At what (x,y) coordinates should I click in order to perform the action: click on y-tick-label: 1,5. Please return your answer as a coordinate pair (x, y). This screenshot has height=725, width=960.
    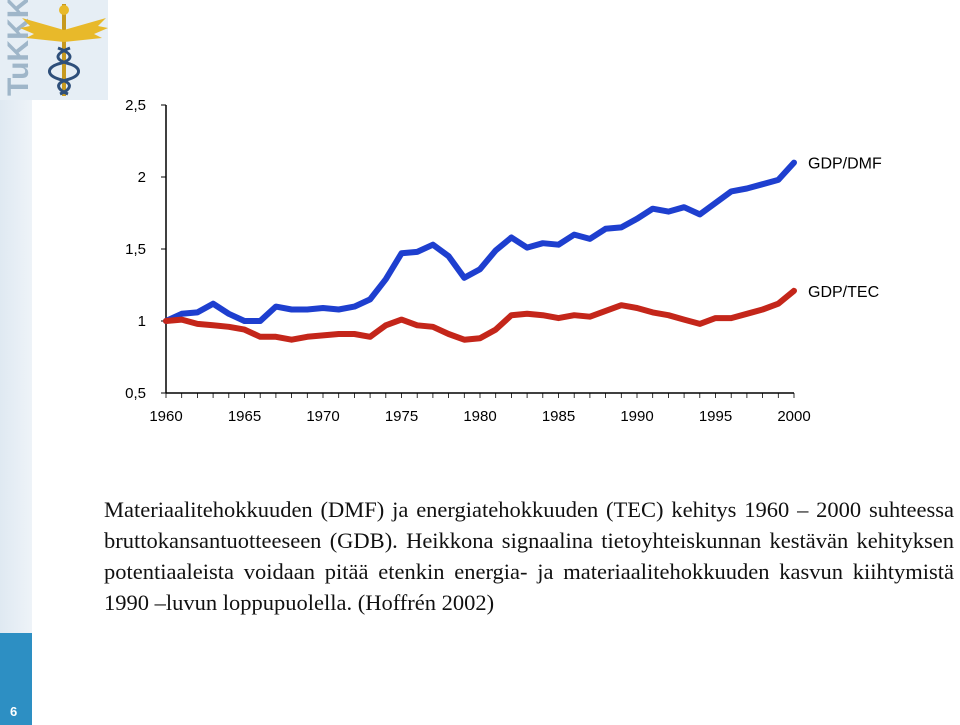
    Looking at the image, I should click on (135, 249).